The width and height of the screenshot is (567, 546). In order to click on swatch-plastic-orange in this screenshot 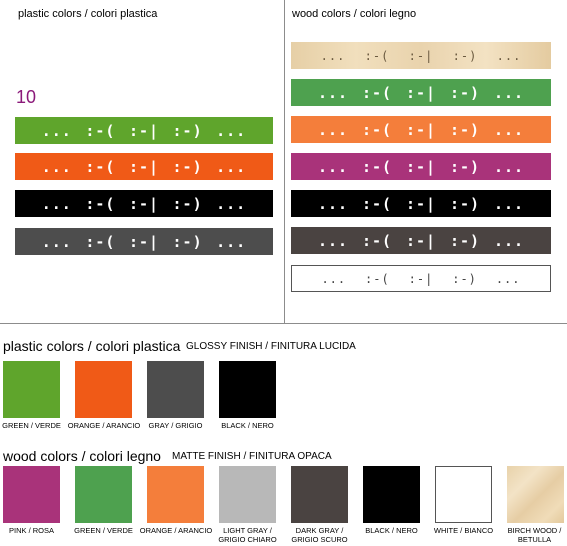, I will do `click(103, 389)`.